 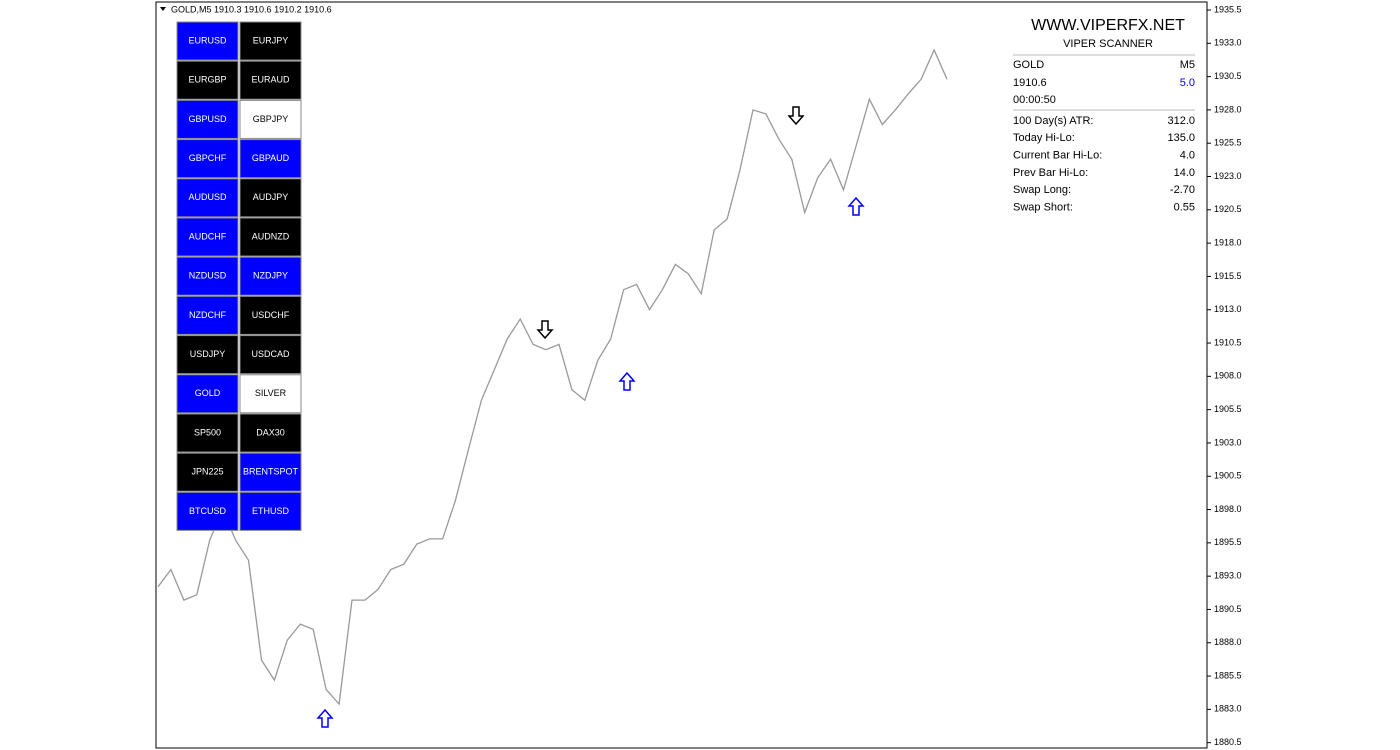 I want to click on symbol-label: NZDCHF, so click(x=207, y=315).